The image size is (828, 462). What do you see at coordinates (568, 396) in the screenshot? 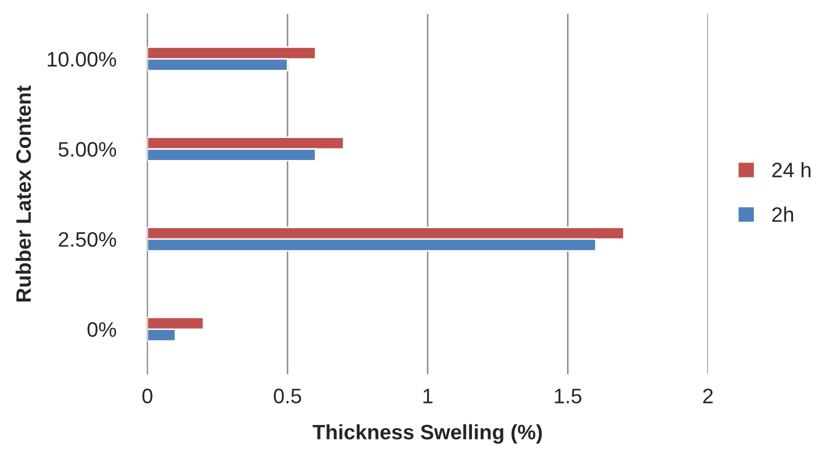
I see `x-tick-label: 1.5` at bounding box center [568, 396].